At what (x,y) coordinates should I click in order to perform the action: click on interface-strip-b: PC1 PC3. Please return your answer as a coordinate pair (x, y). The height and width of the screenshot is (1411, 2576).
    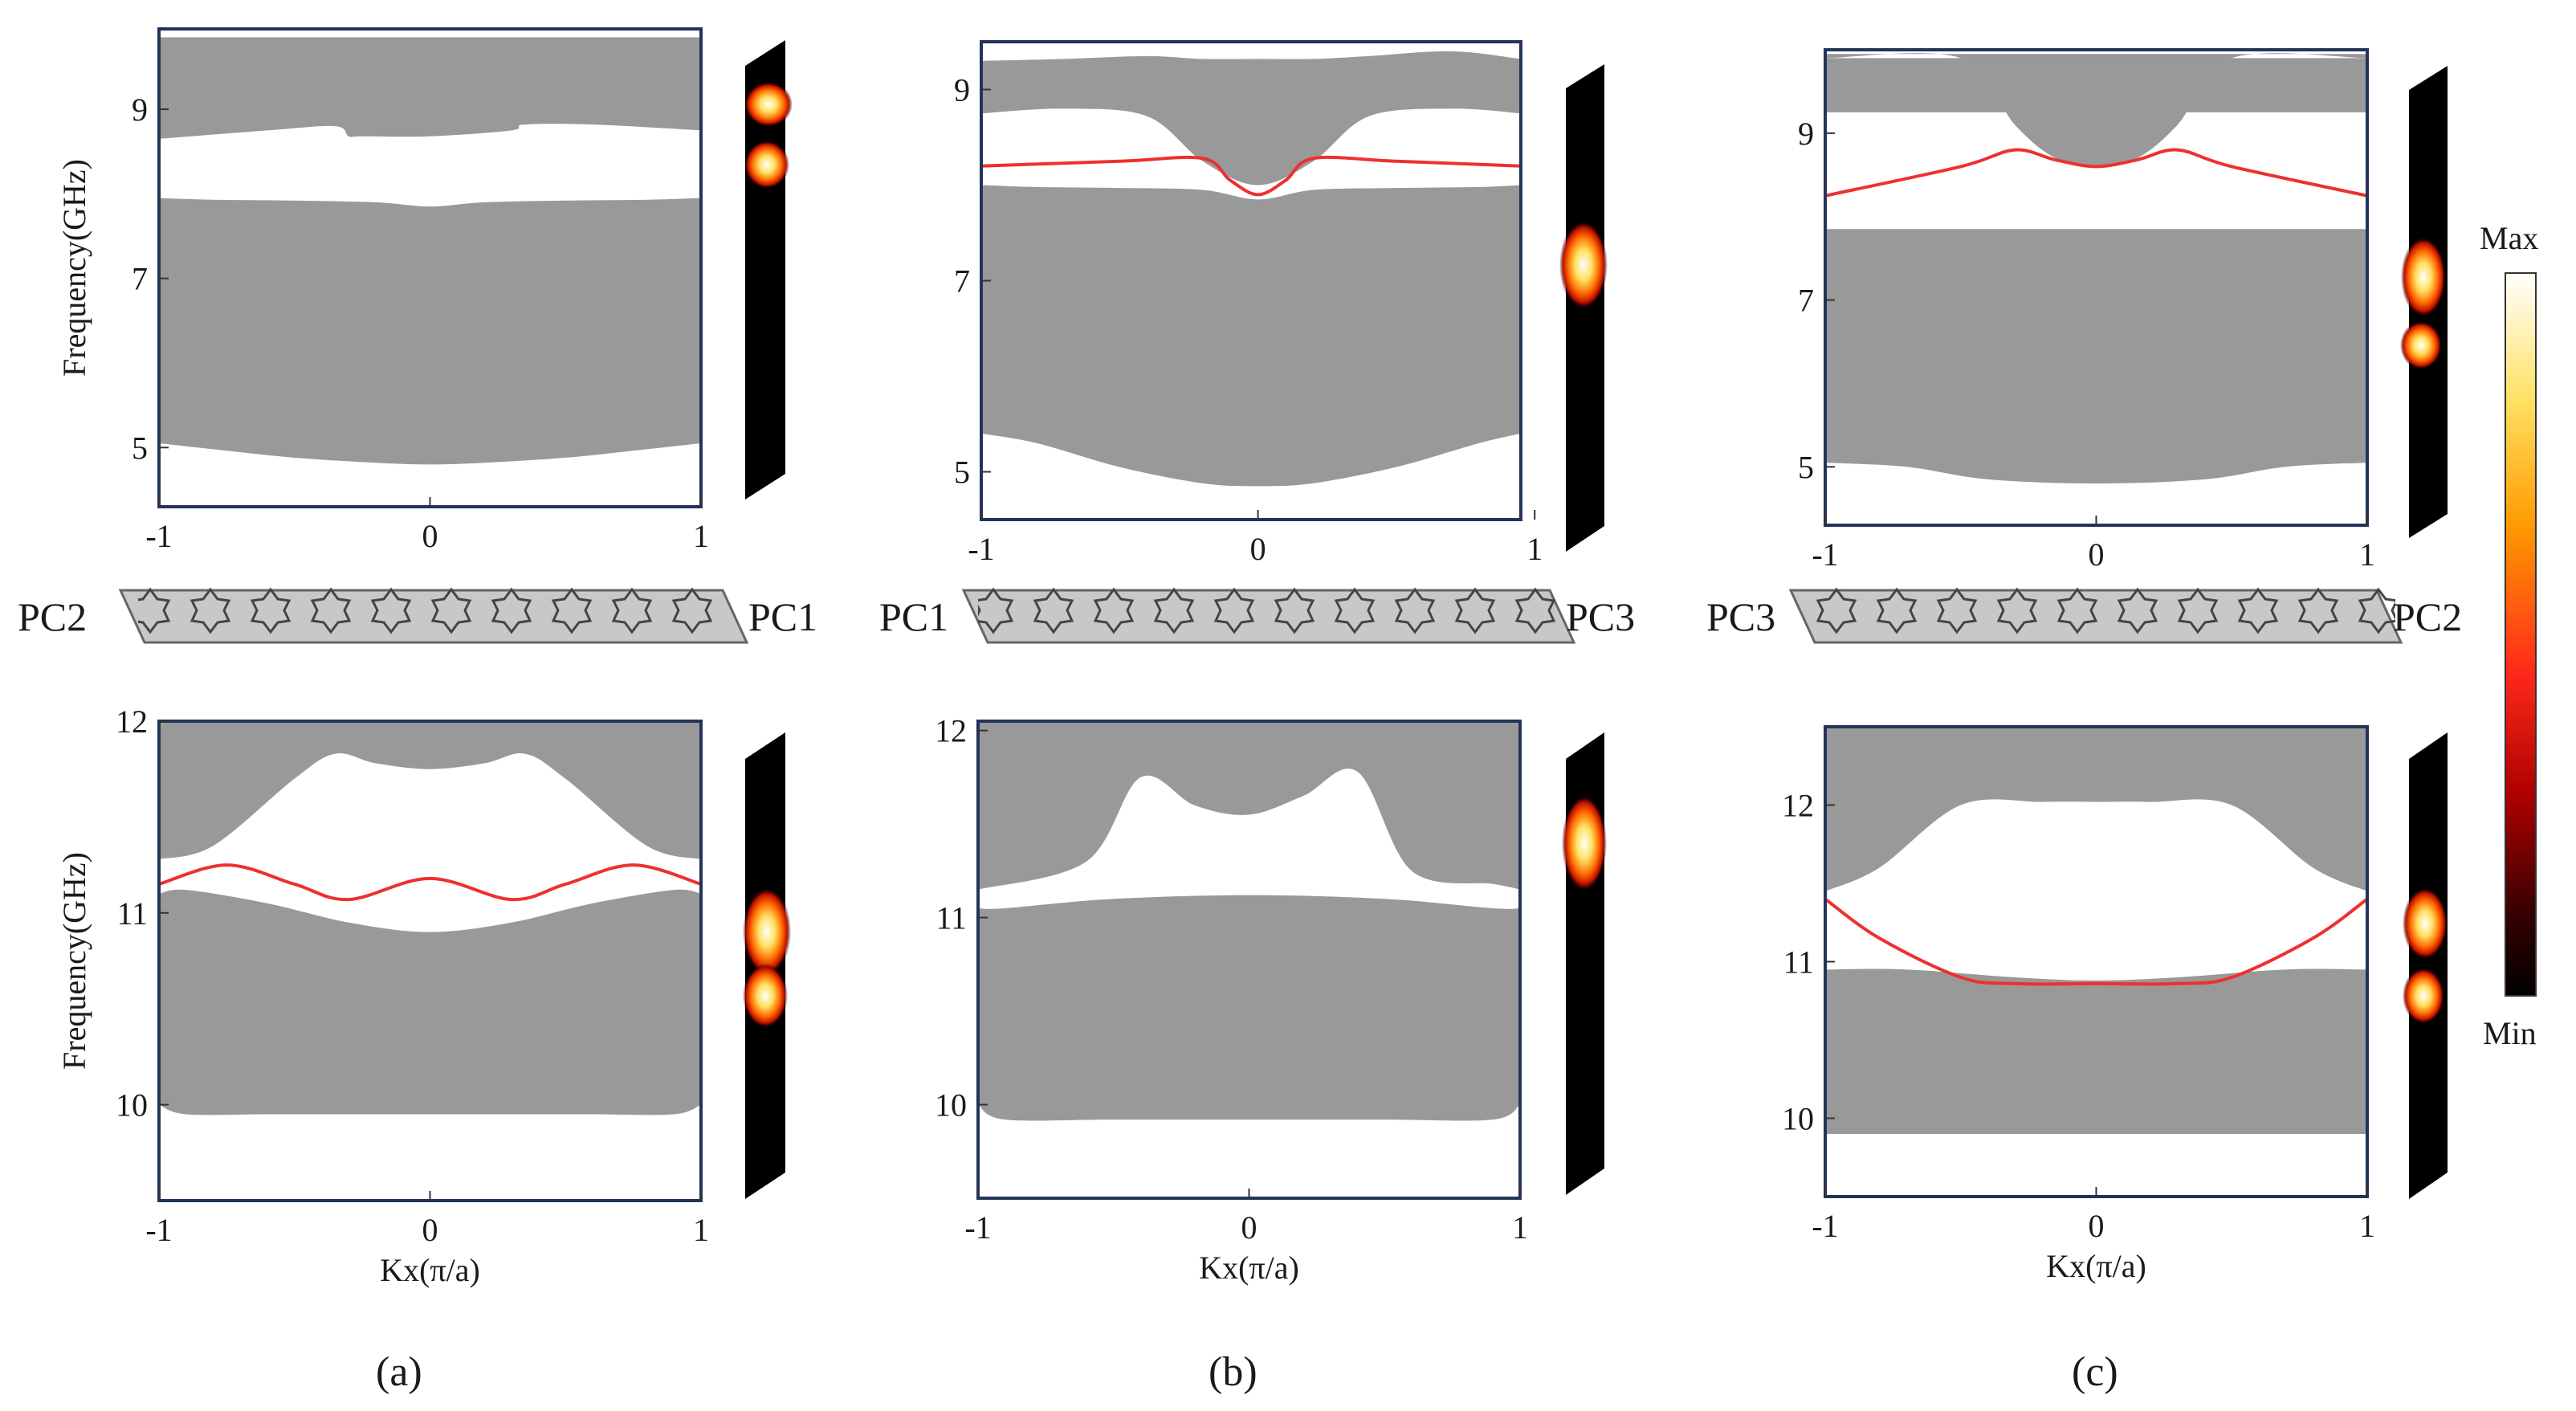
    Looking at the image, I should click on (1257, 617).